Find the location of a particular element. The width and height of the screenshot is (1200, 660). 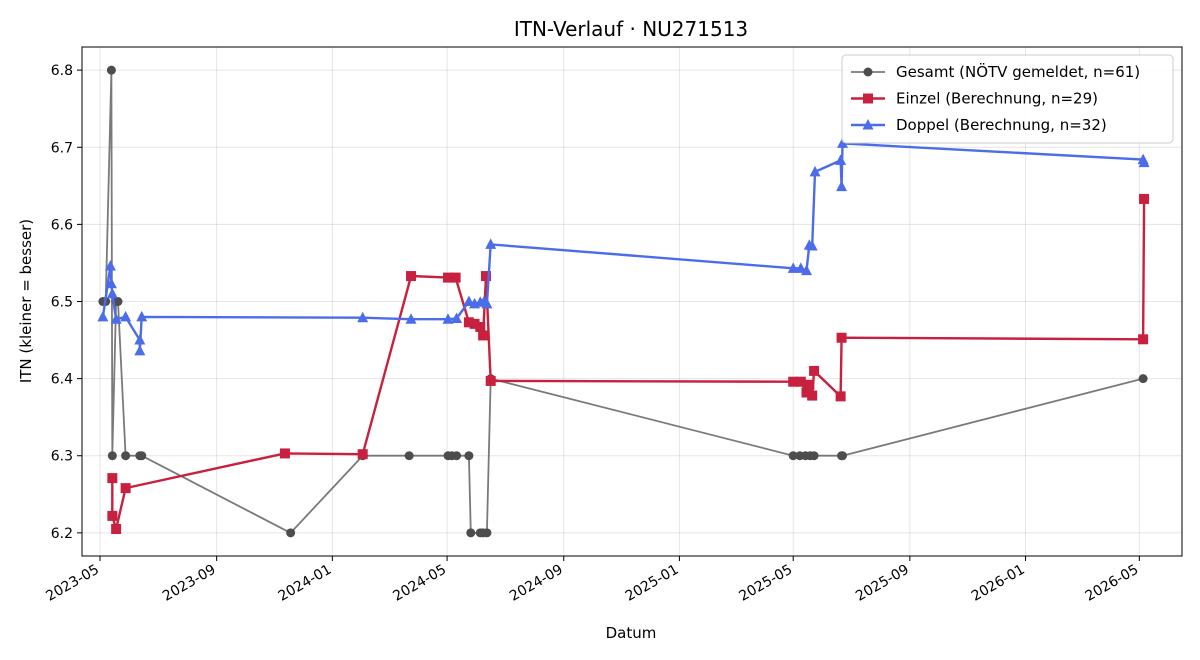

y-tick-label: 6.2 is located at coordinates (62, 534).